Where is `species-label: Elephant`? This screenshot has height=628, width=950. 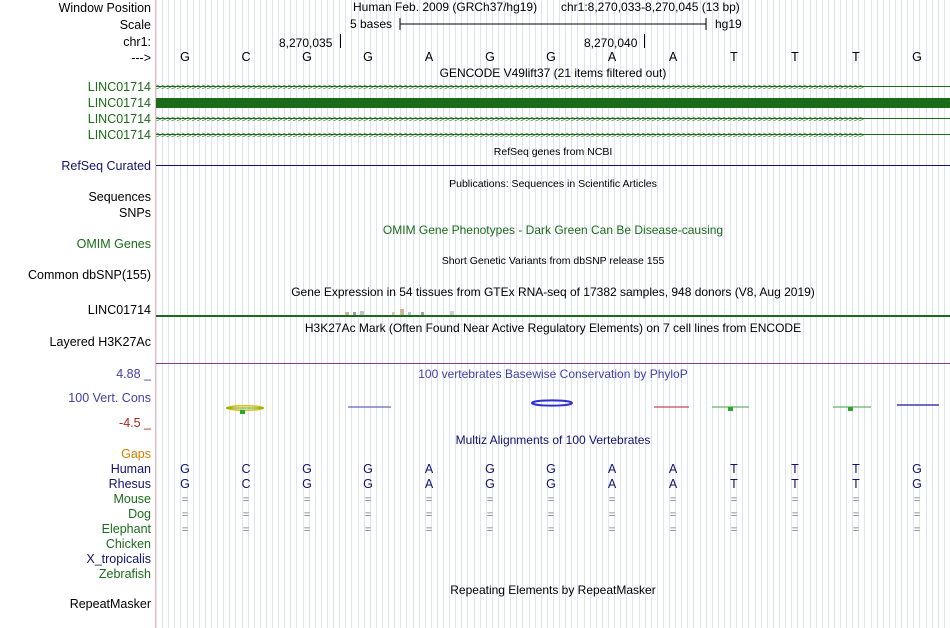
species-label: Elephant is located at coordinates (126, 529).